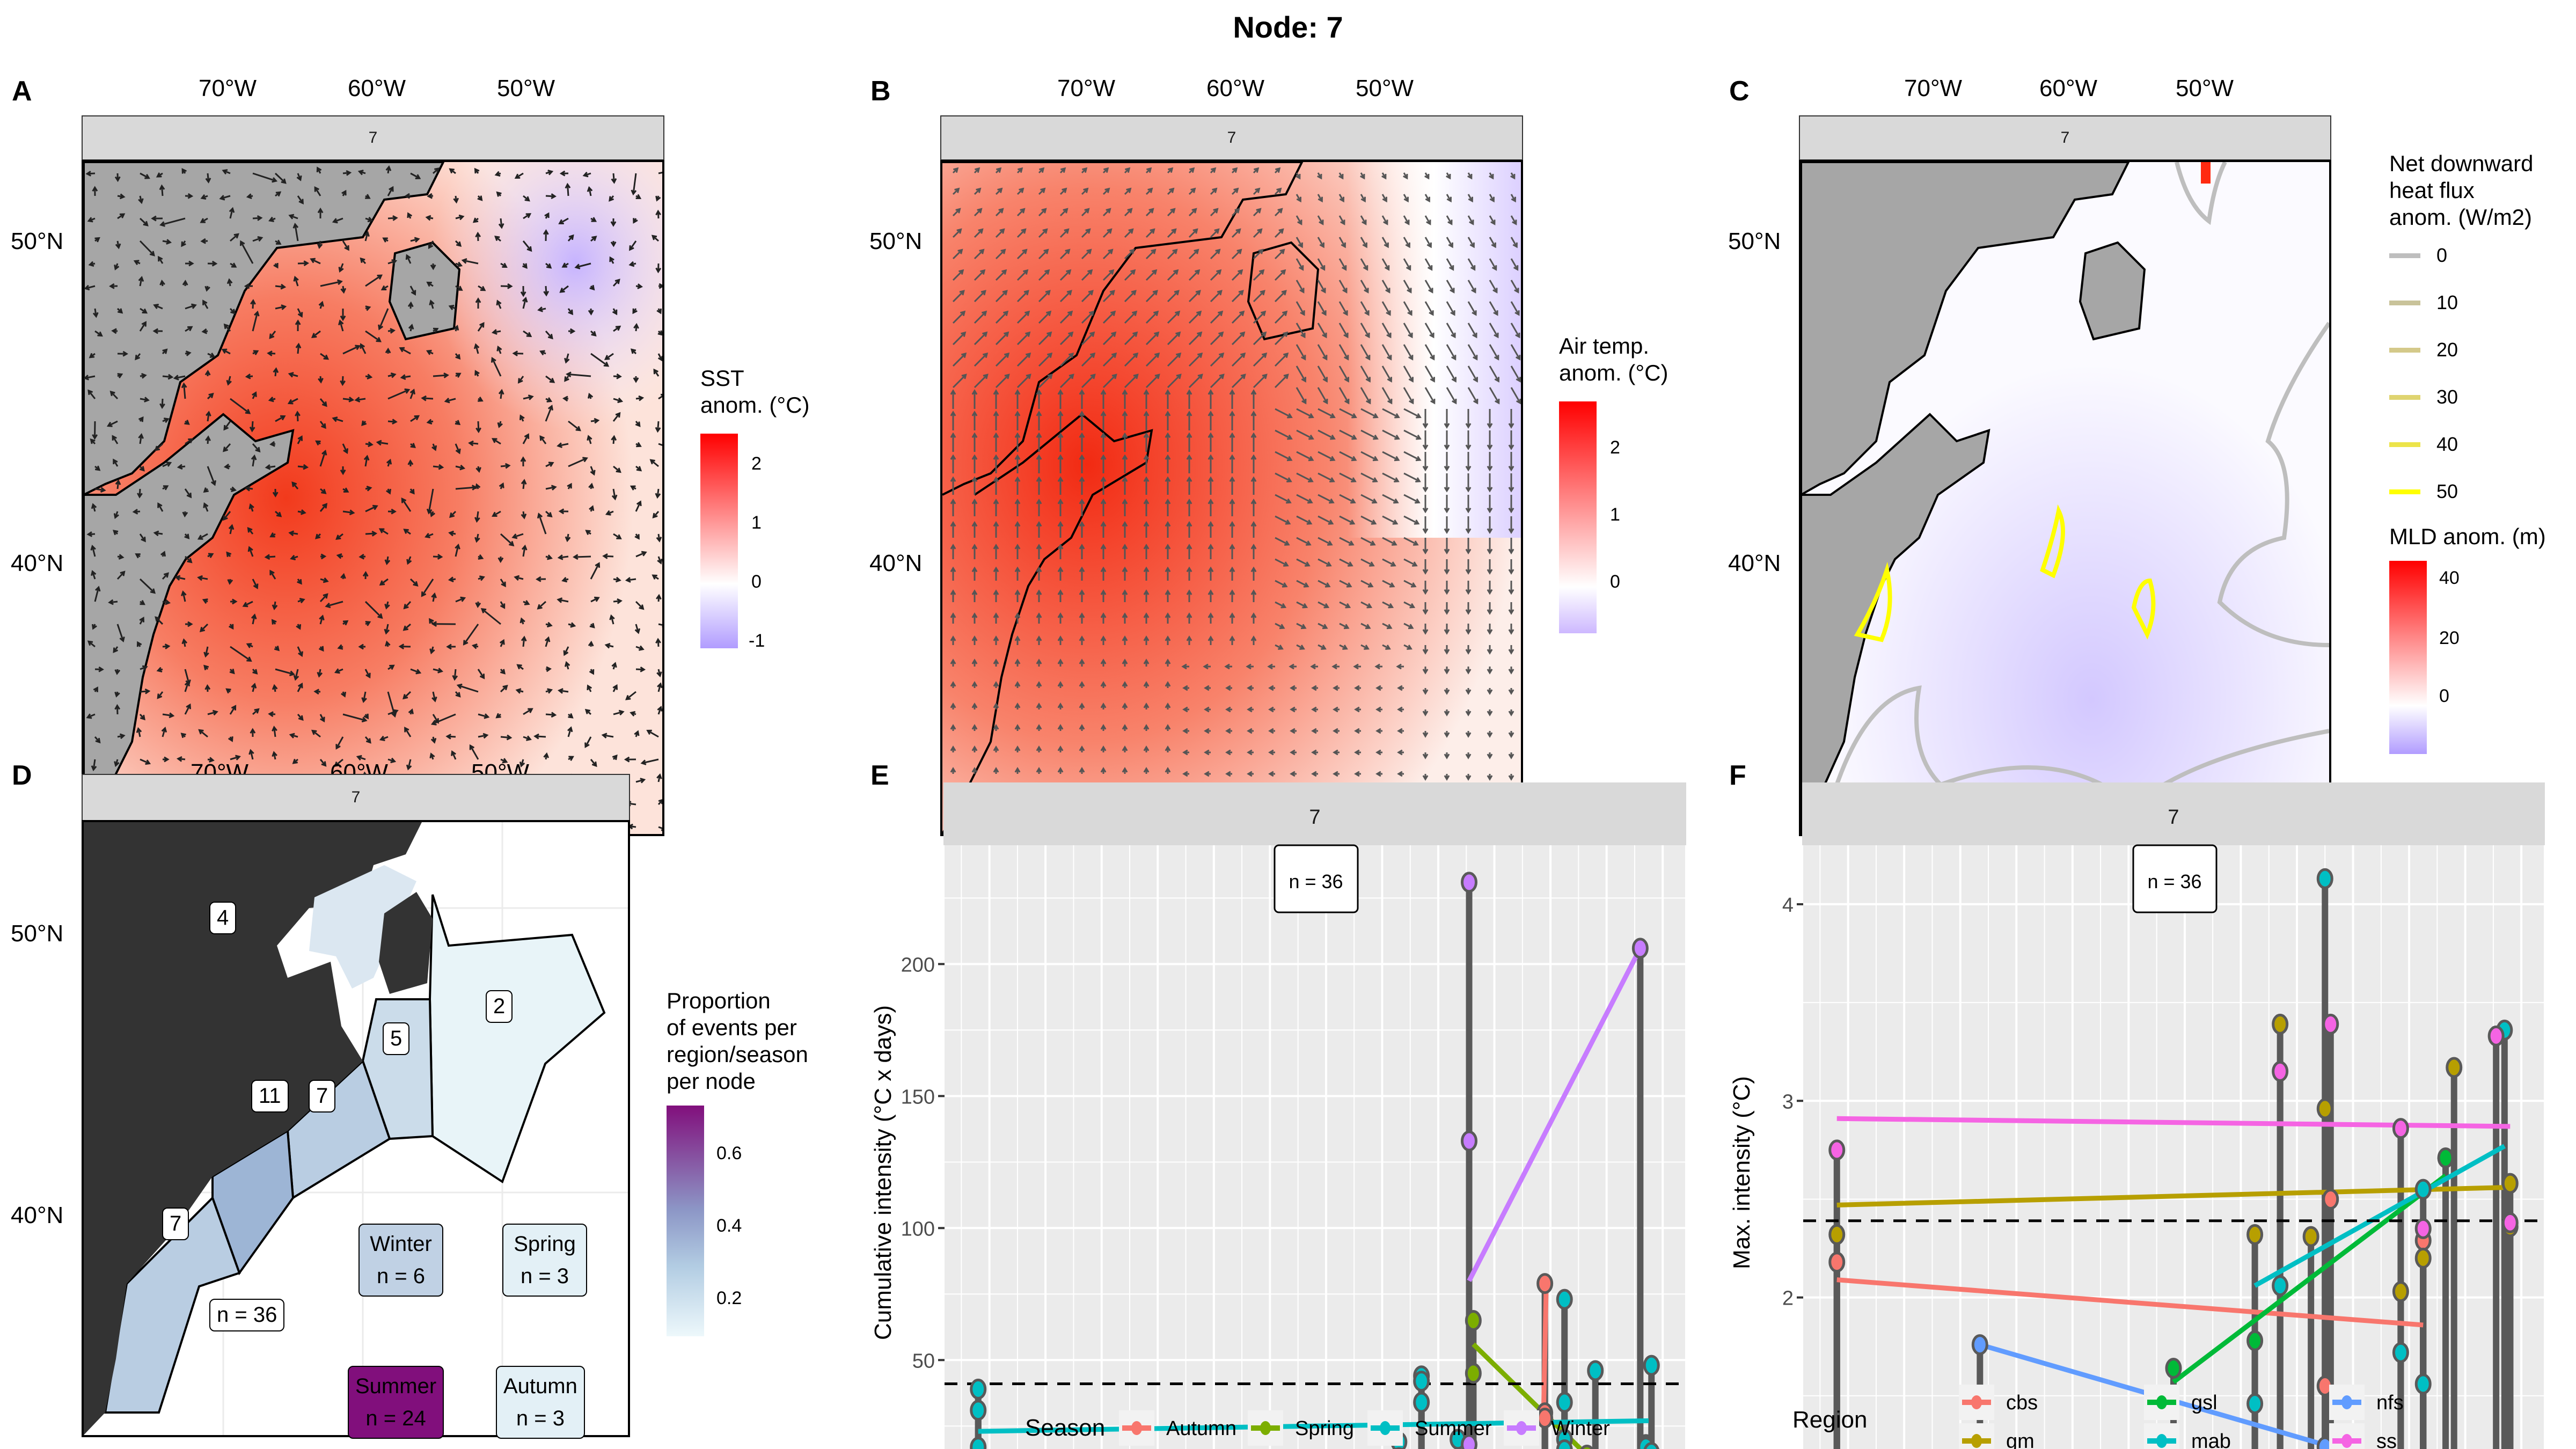  I want to click on season-count: n = 3, so click(540, 1418).